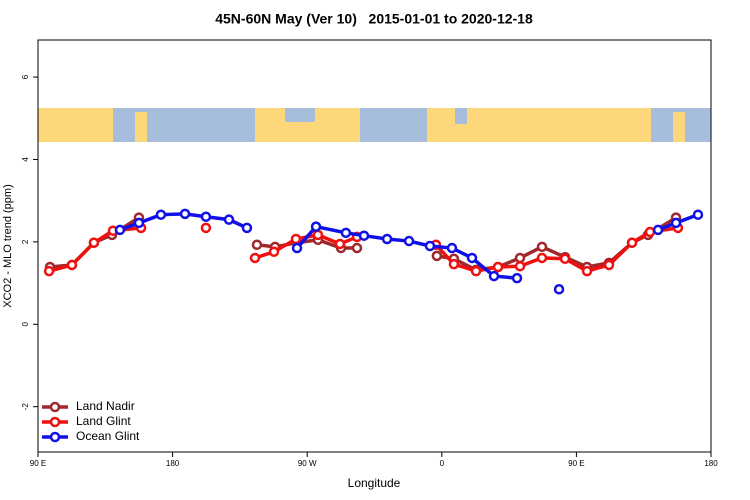  Describe the element at coordinates (105, 406) in the screenshot. I see `legend-label: Land Nadir` at that location.